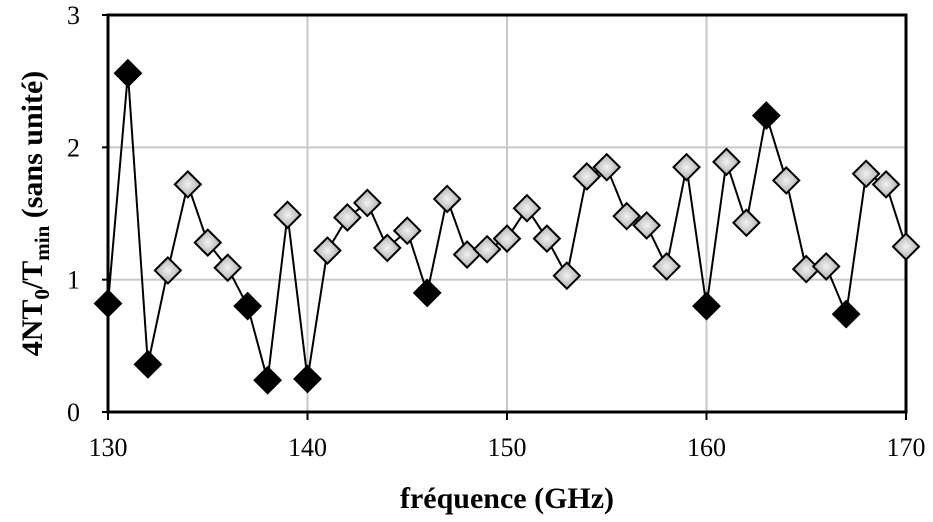  I want to click on x-tick-label: 170, so click(906, 447).